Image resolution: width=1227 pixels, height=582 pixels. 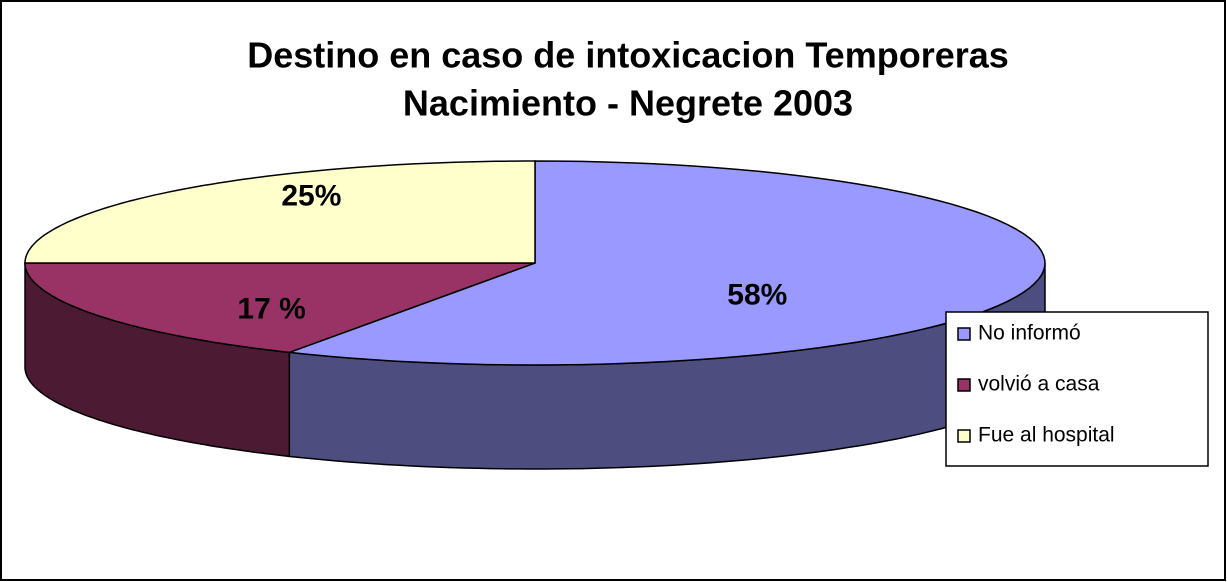 I want to click on legend-label: No informó, so click(x=1029, y=333).